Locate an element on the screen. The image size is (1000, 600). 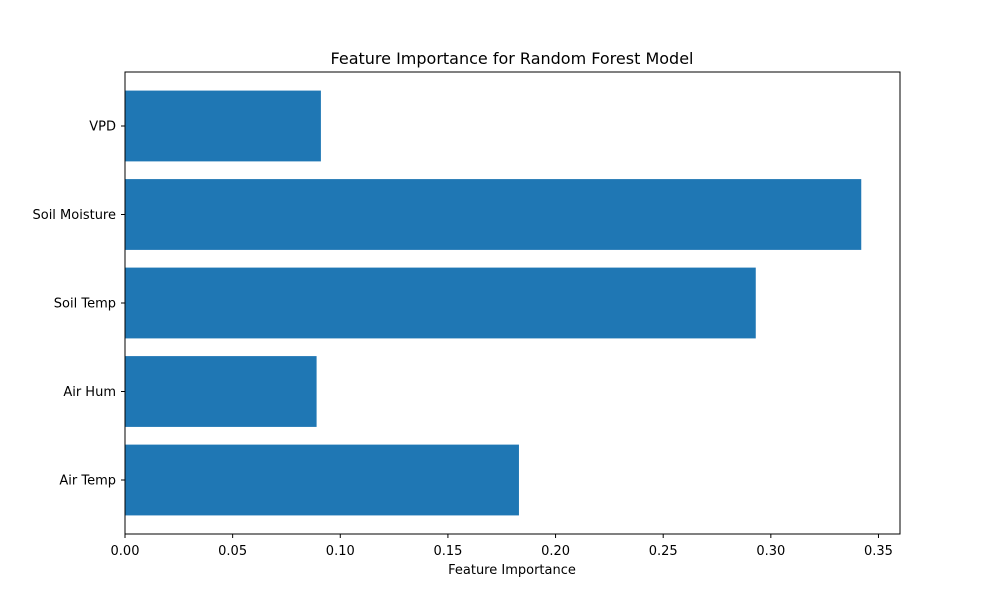
bar-air-temp is located at coordinates (322, 480).